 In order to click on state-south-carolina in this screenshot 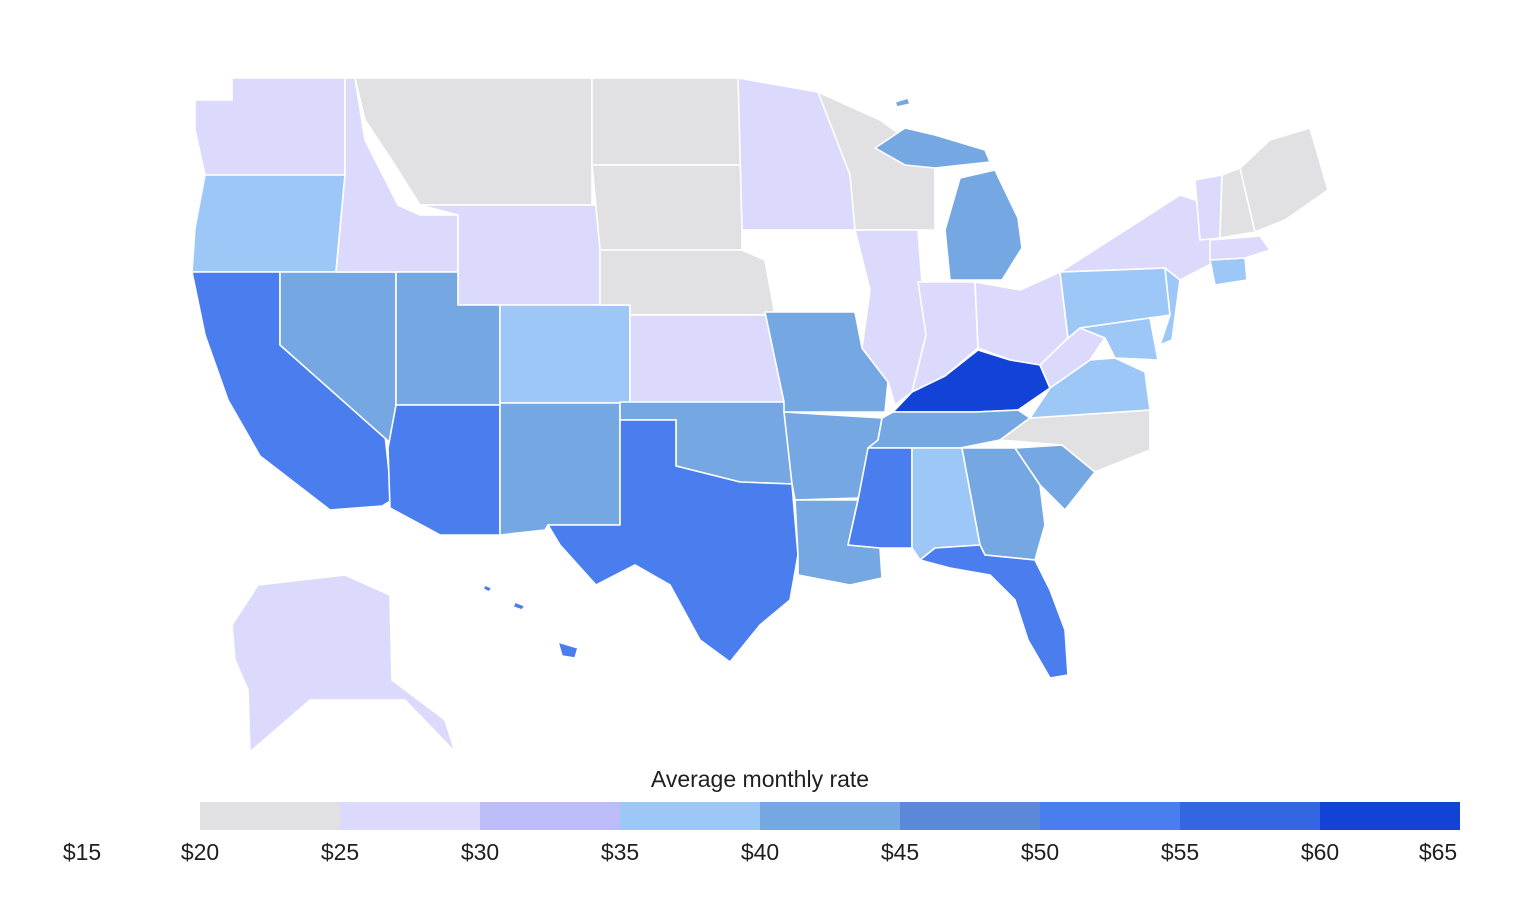, I will do `click(1055, 477)`.